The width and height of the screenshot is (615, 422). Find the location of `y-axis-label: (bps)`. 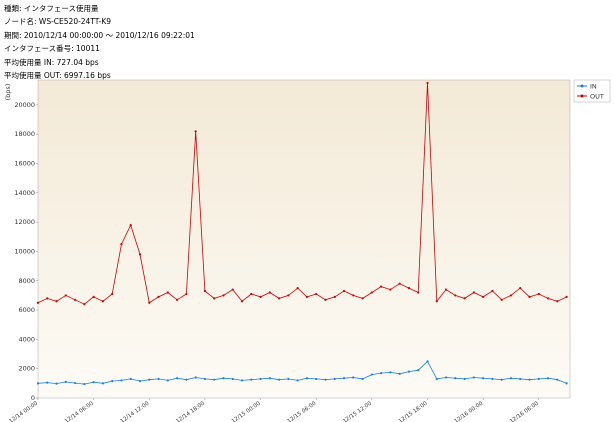

y-axis-label: (bps) is located at coordinates (8, 92).